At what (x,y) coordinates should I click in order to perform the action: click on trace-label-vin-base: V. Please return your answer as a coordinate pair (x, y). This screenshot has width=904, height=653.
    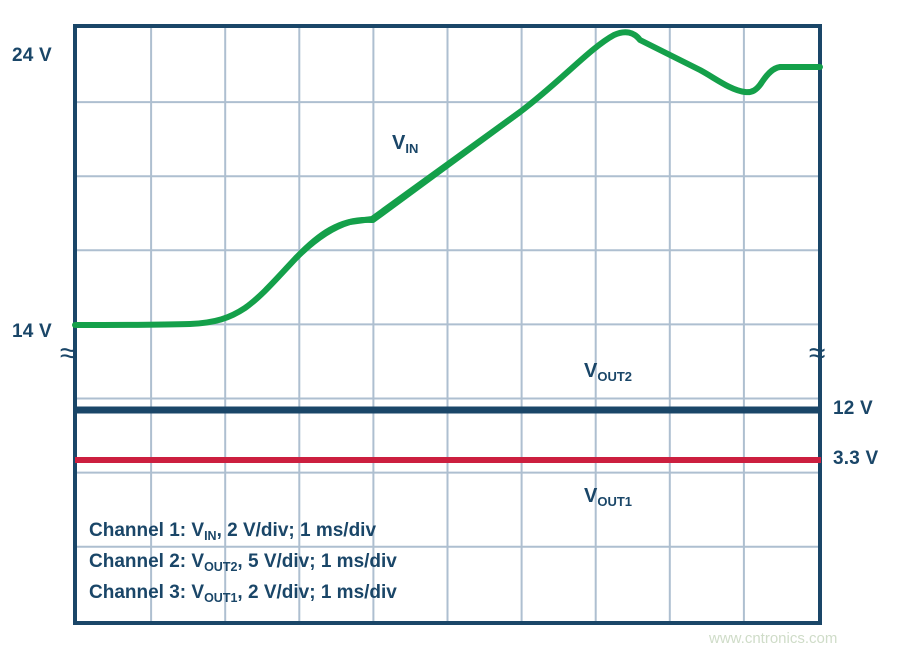
    Looking at the image, I should click on (399, 143).